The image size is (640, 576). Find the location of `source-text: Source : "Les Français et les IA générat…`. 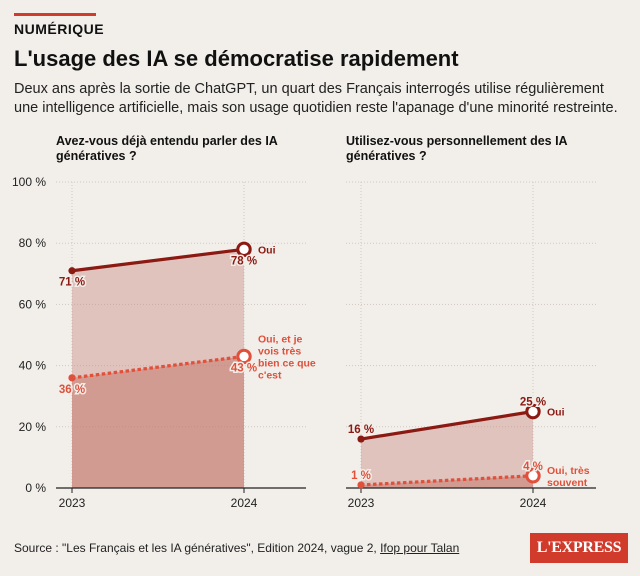

source-text: Source : "Les Français et les IA générat… is located at coordinates (197, 548).